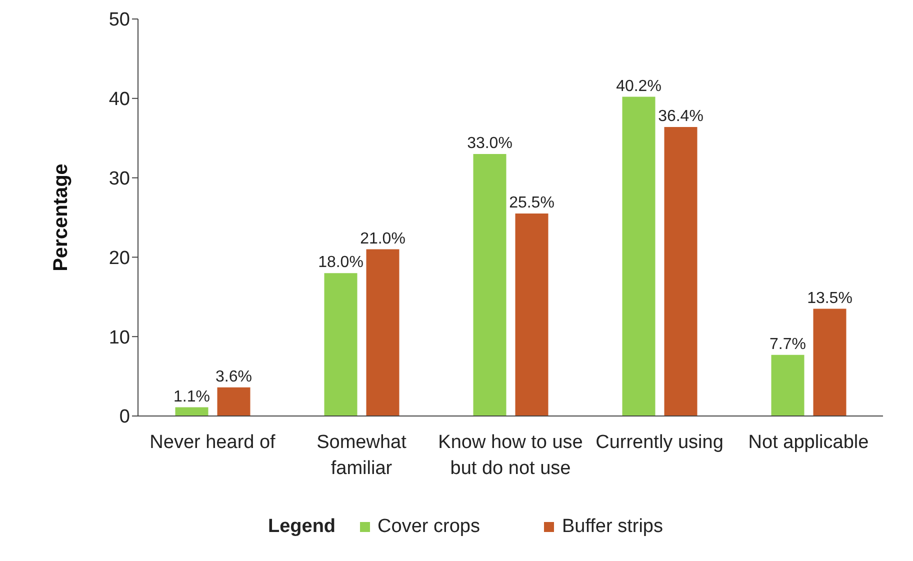 This screenshot has height=561, width=913. What do you see at coordinates (302, 527) in the screenshot?
I see `legend-title: Legend` at bounding box center [302, 527].